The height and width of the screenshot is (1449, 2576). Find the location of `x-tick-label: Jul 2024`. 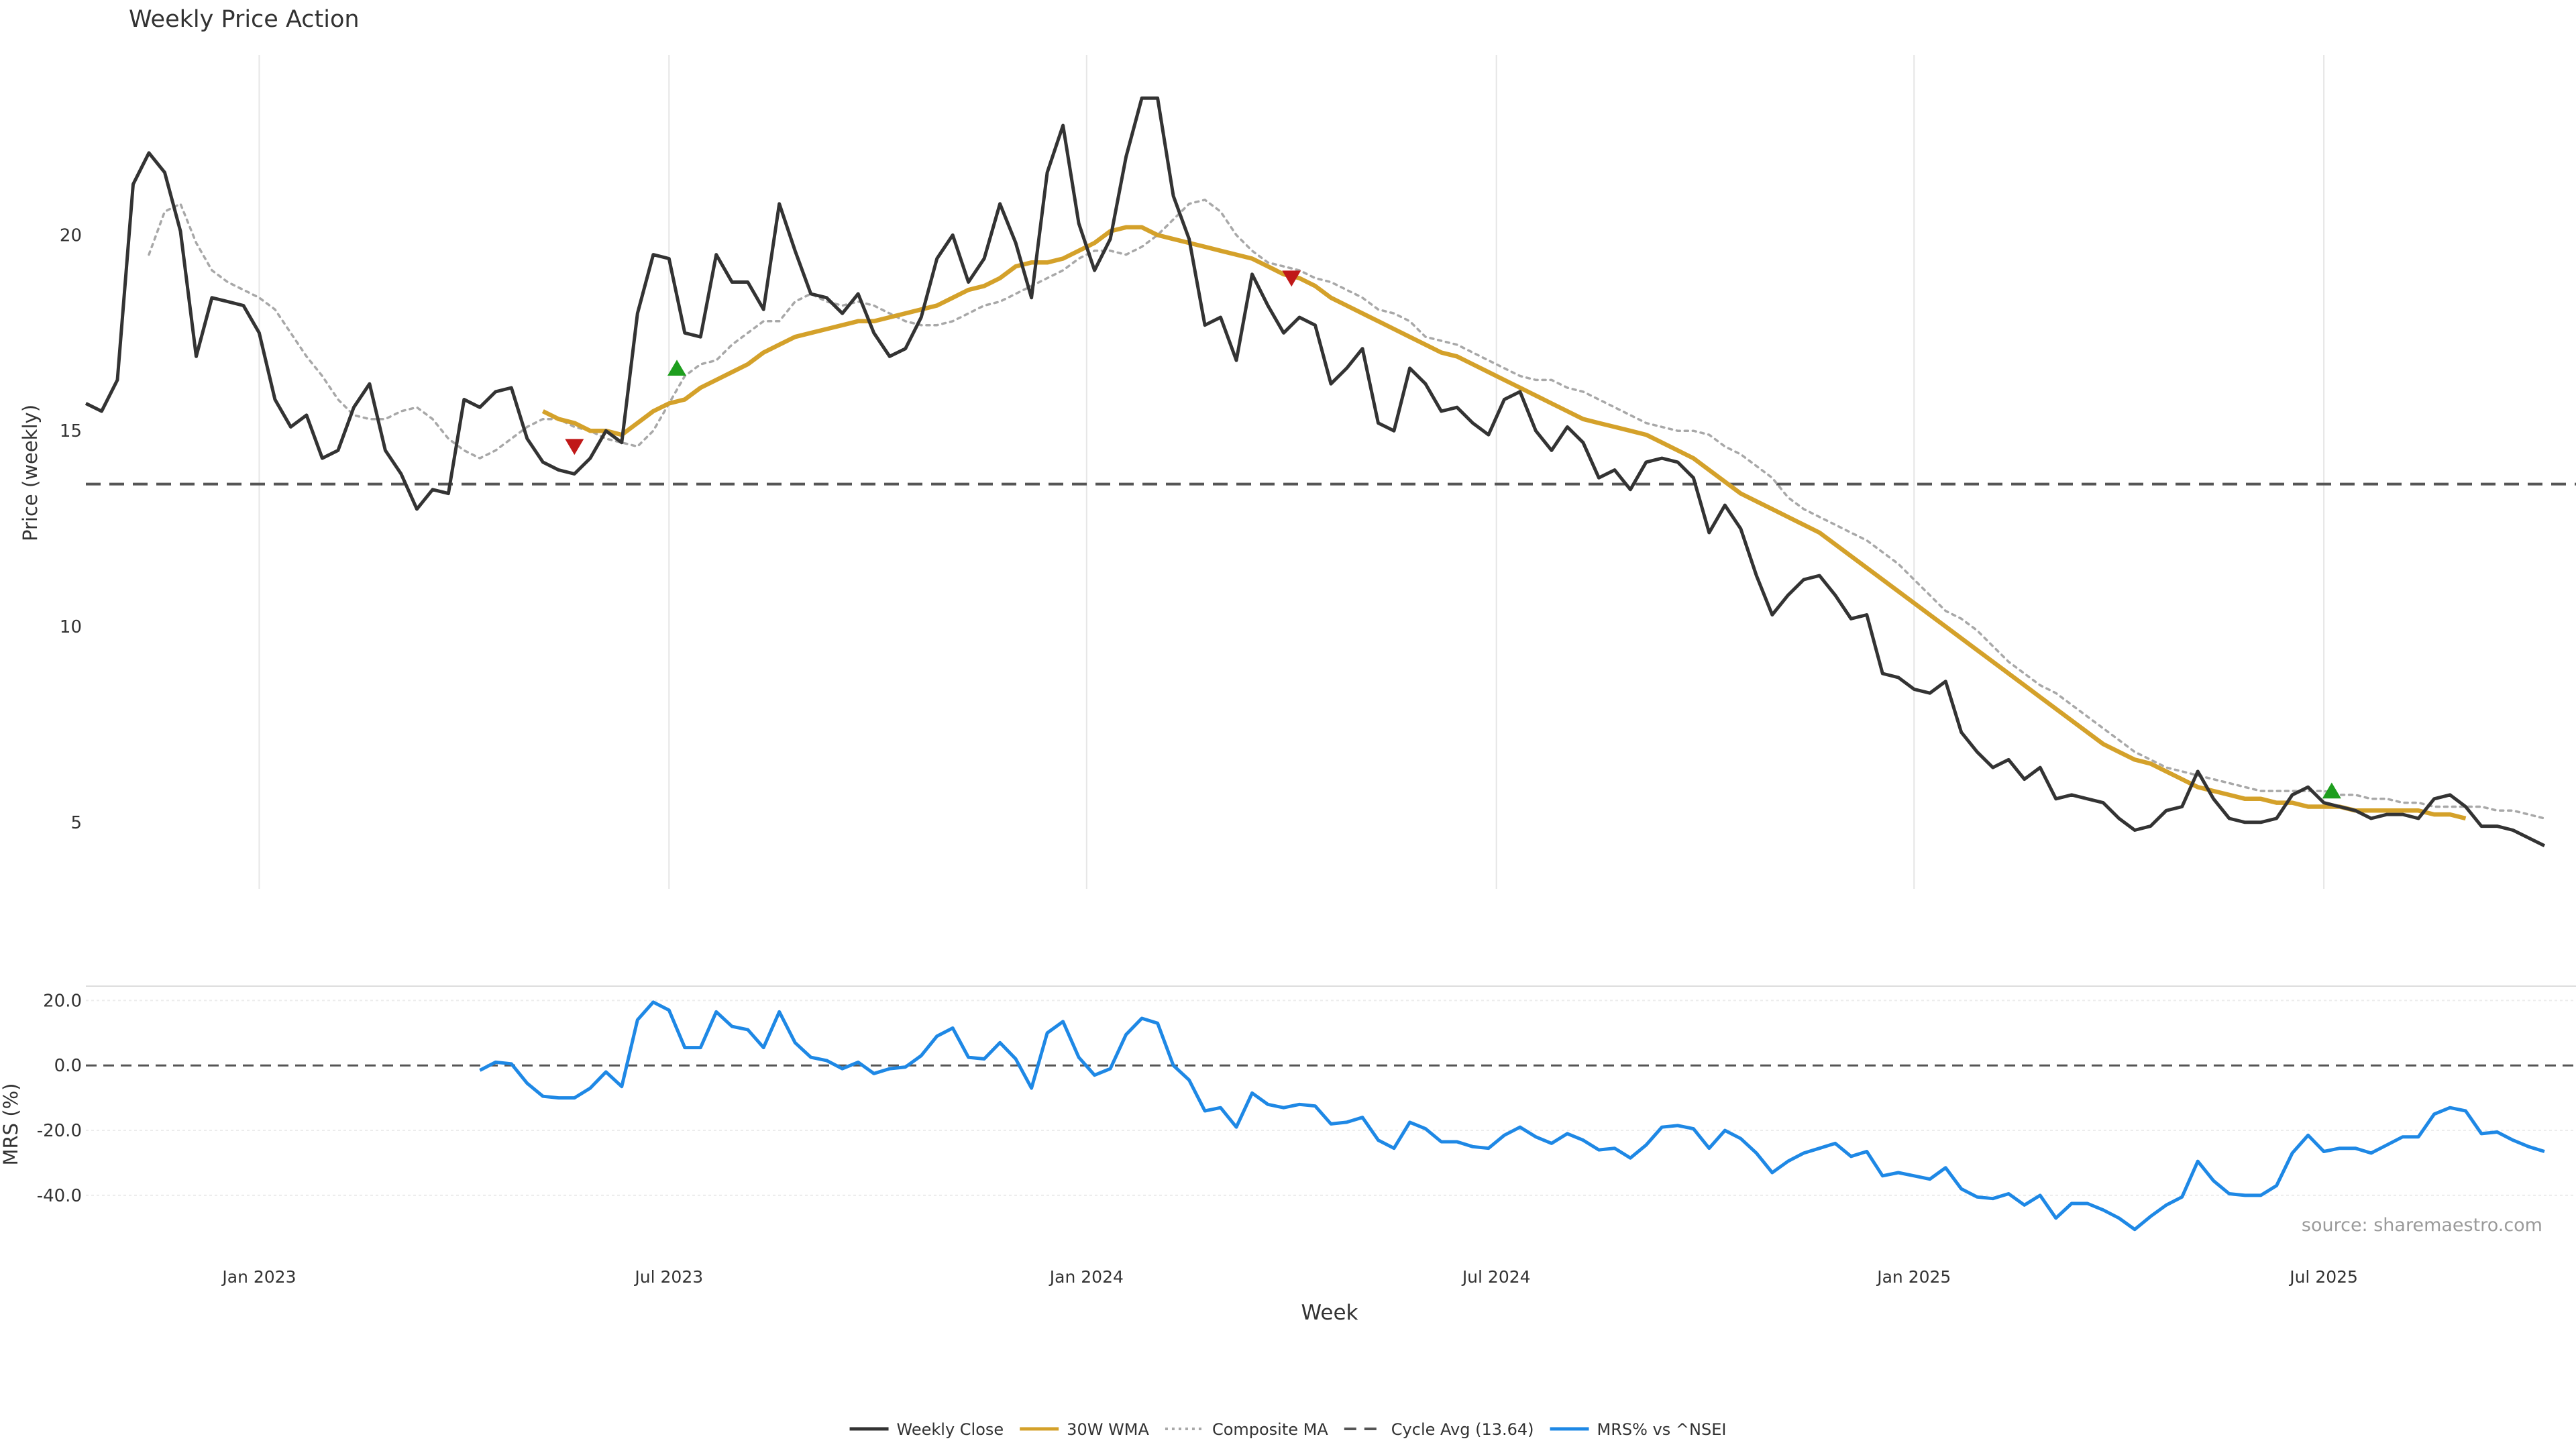

x-tick-label: Jul 2024 is located at coordinates (1496, 1277).